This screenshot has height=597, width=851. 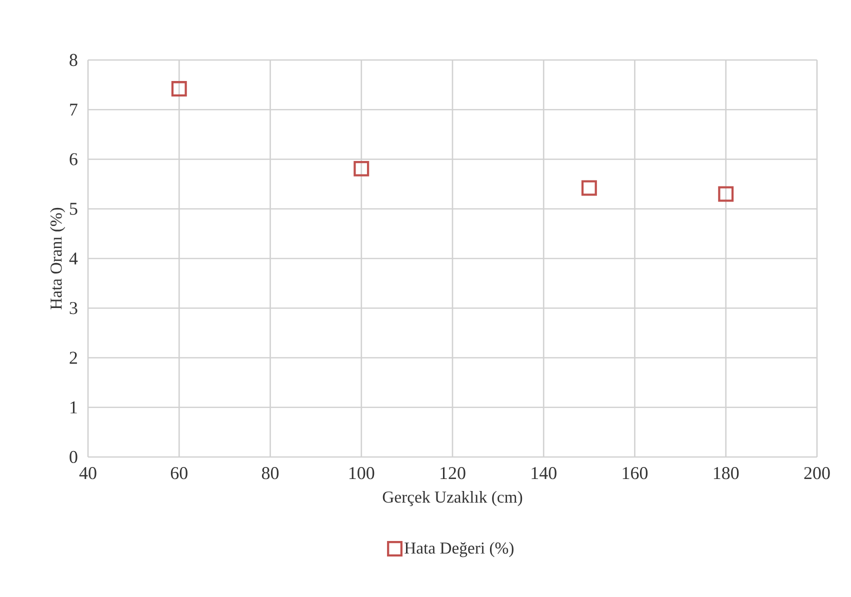 What do you see at coordinates (74, 308) in the screenshot?
I see `y-tick-label: 3` at bounding box center [74, 308].